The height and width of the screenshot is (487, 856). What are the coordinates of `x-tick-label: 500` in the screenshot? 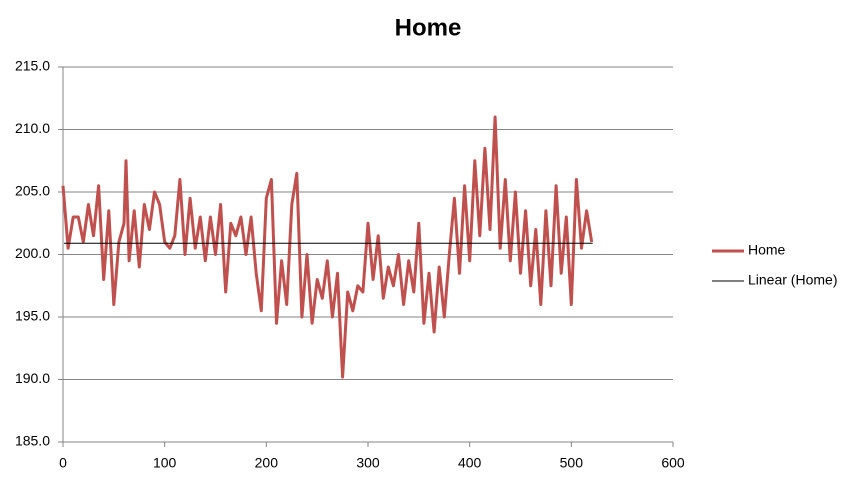 It's located at (572, 463).